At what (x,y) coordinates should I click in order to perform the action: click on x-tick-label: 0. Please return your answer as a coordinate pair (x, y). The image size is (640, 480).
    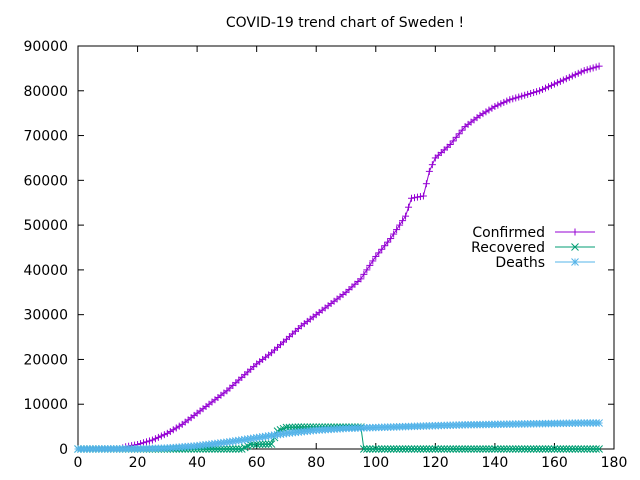
    Looking at the image, I should click on (78, 463).